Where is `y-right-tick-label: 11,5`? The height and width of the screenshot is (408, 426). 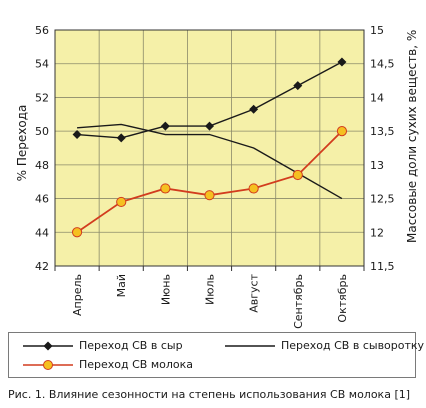
y-right-tick-label: 11,5 is located at coordinates (382, 266).